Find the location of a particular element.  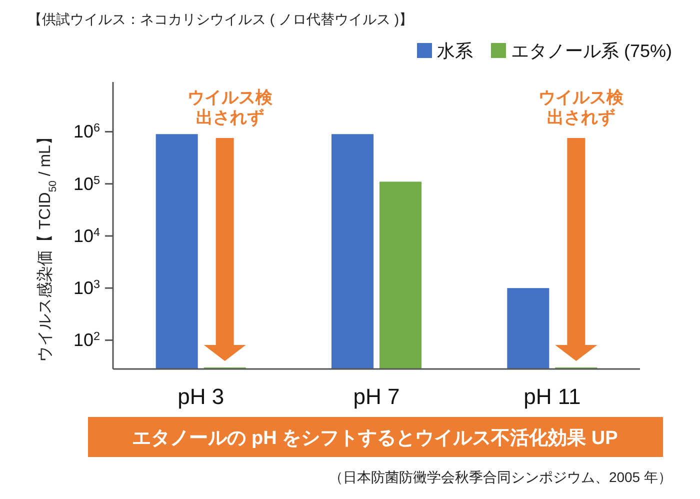

legend-label: 水系 is located at coordinates (454, 51).